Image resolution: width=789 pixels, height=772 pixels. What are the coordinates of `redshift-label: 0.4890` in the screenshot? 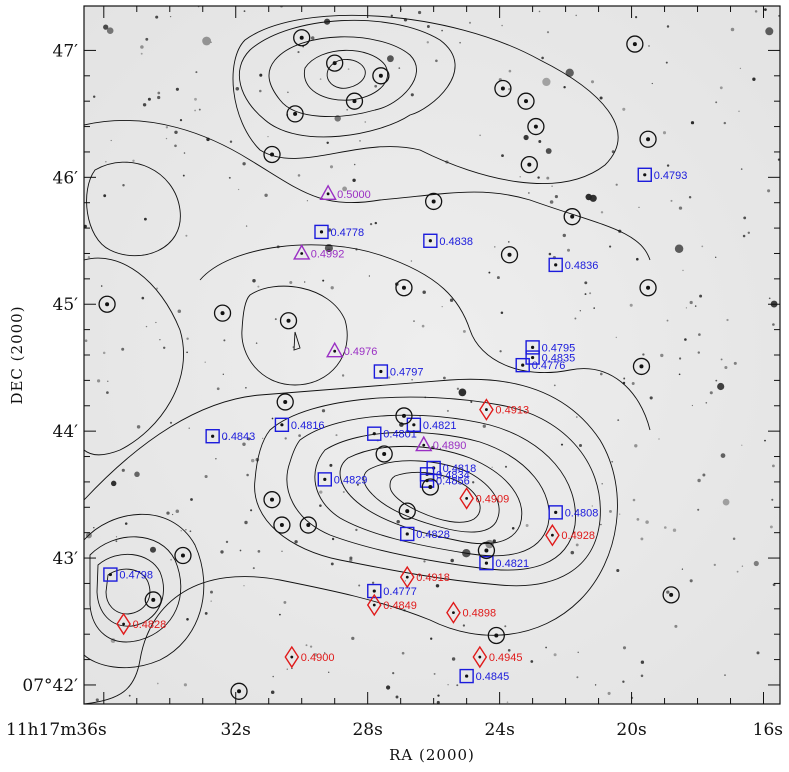 It's located at (450, 446).